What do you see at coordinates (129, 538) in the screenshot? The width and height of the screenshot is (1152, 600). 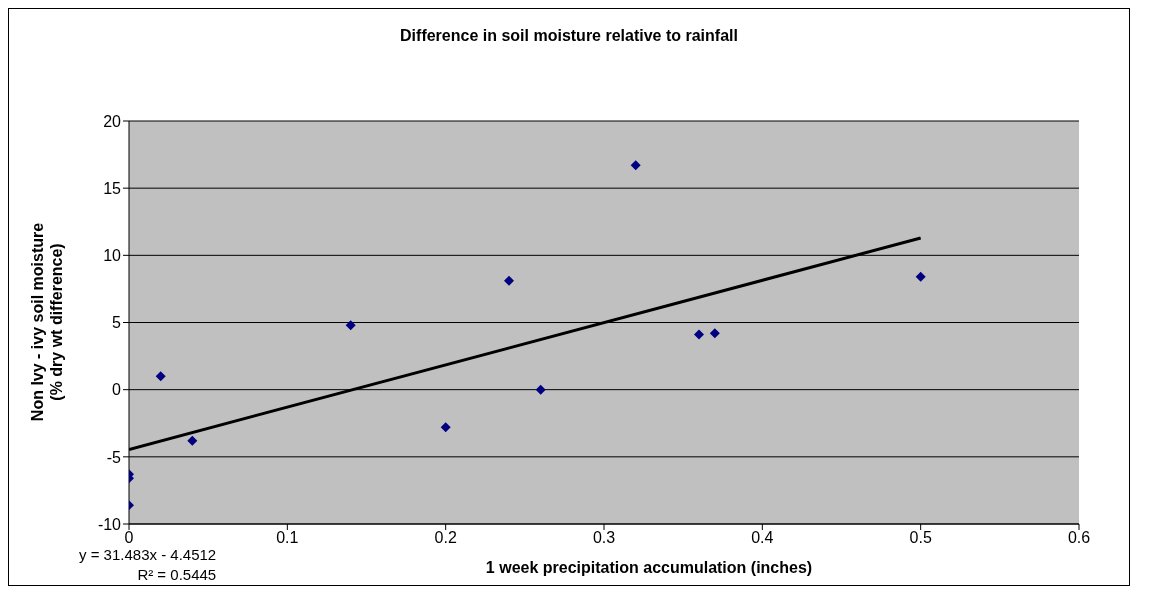 I see `x-tick-label: 0` at bounding box center [129, 538].